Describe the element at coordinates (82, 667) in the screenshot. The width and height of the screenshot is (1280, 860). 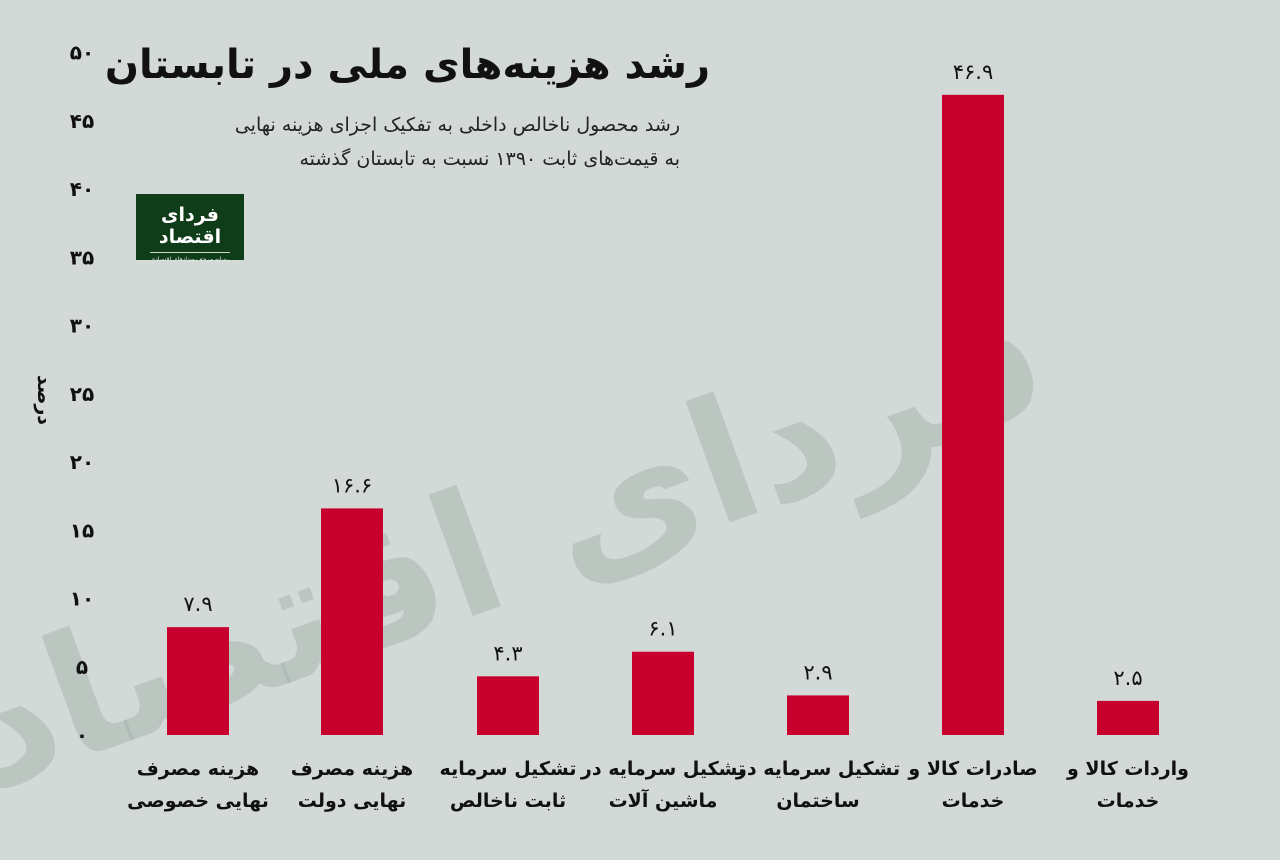
I see `y-tick-label: ۵` at that location.